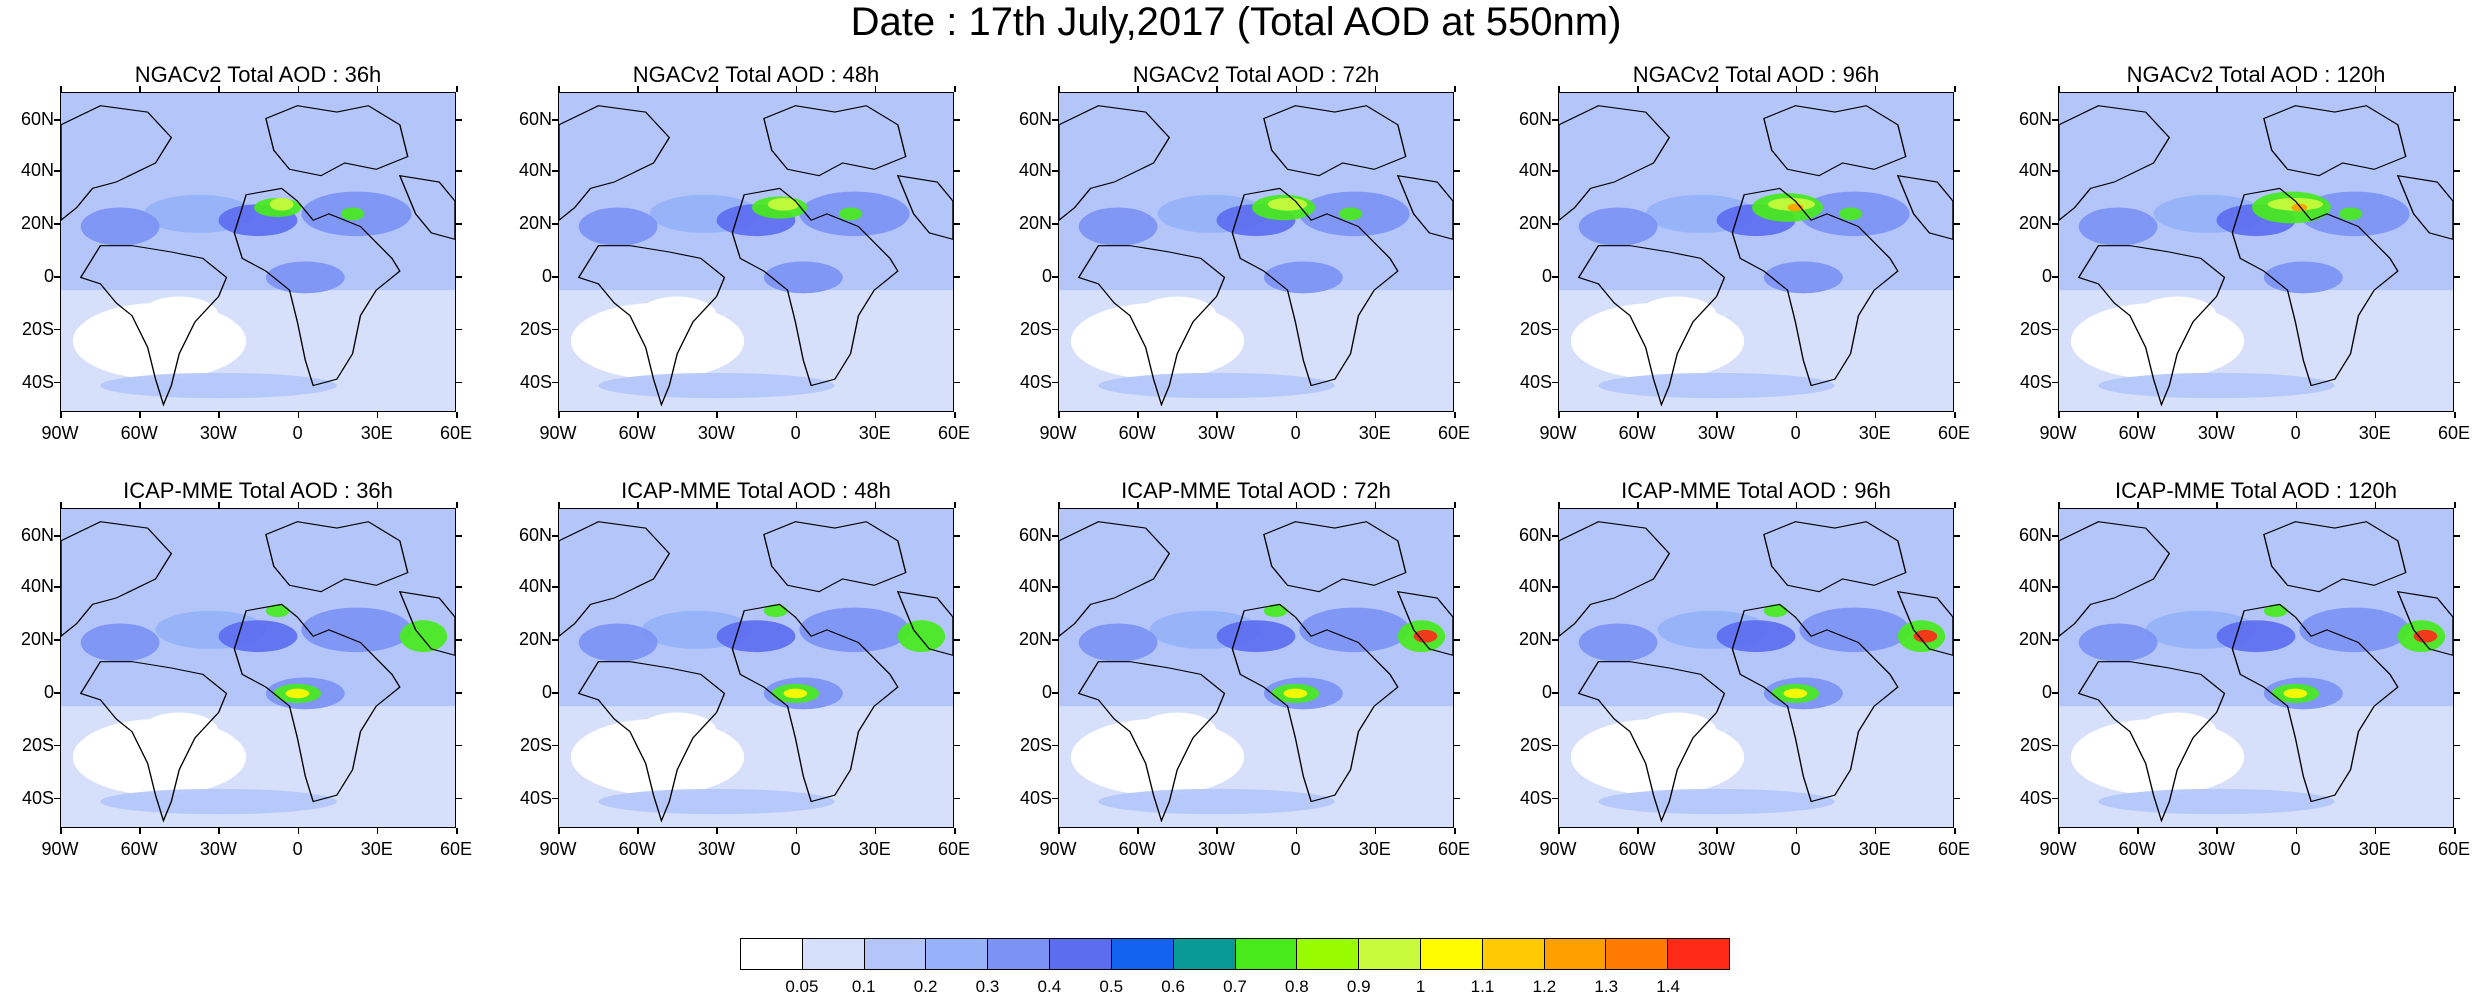  I want to click on panel-title: NGACv2 Total AOD : 36h, so click(258, 74).